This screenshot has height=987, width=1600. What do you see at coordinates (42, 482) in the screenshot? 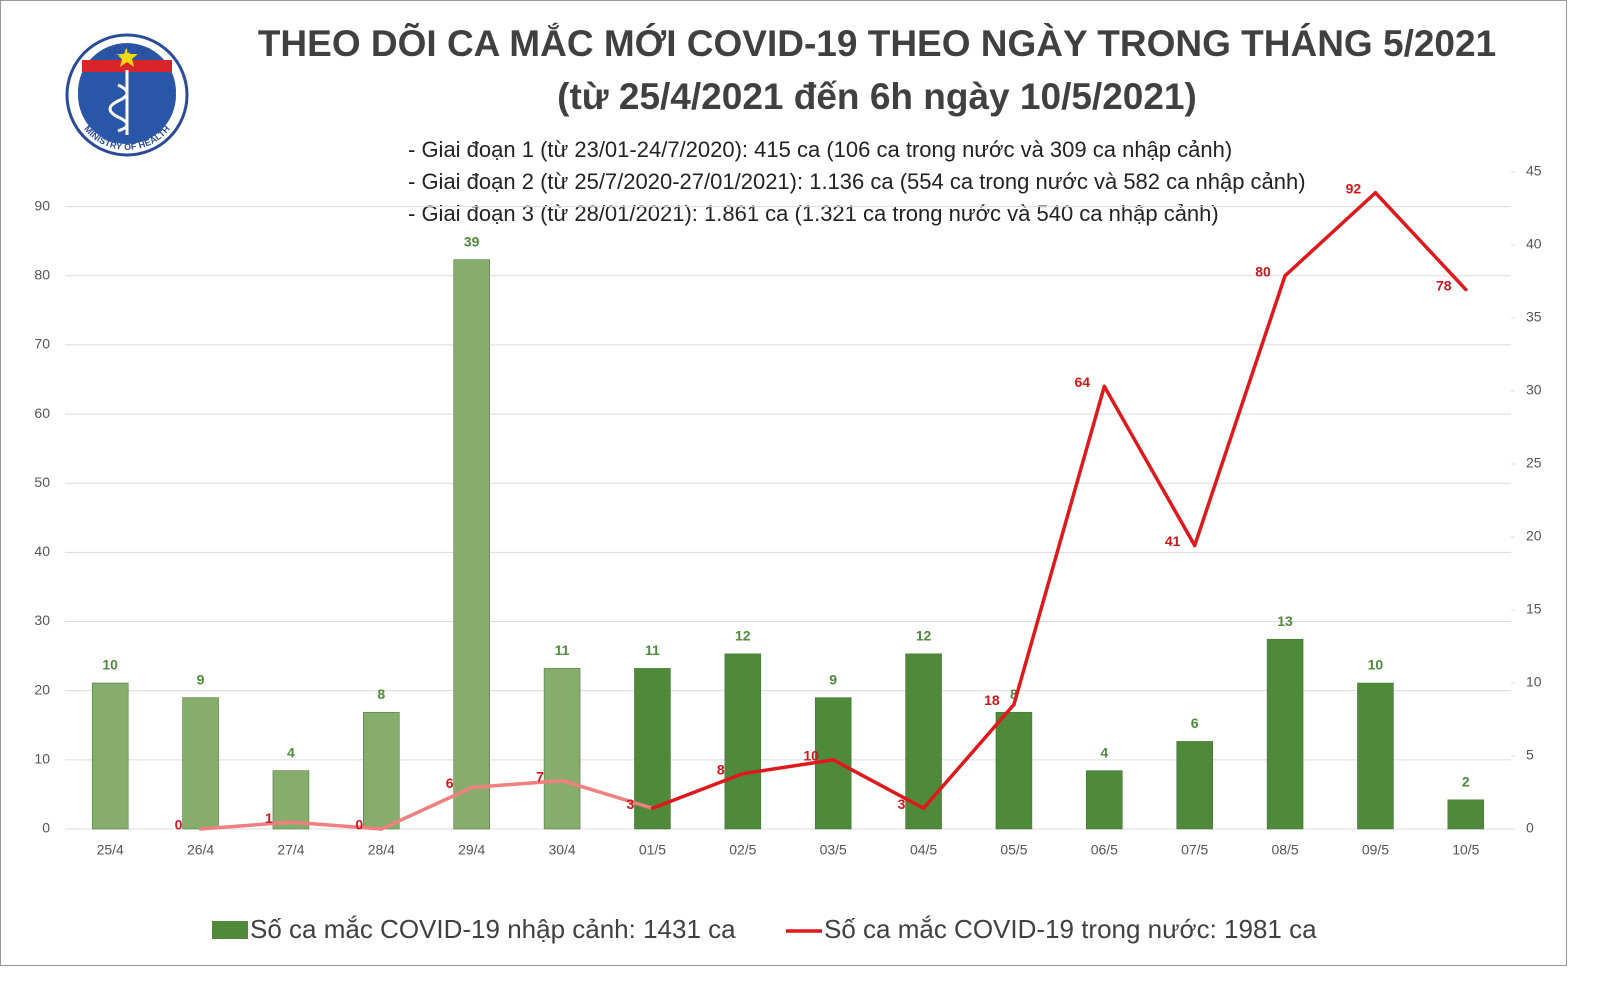
I see `y-tick-label: 50` at bounding box center [42, 482].